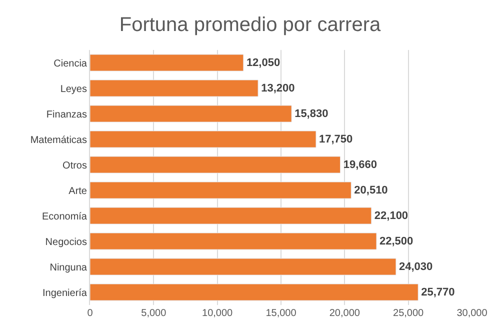 This screenshot has height=335, width=500. I want to click on data-label: 15,830, so click(311, 114).